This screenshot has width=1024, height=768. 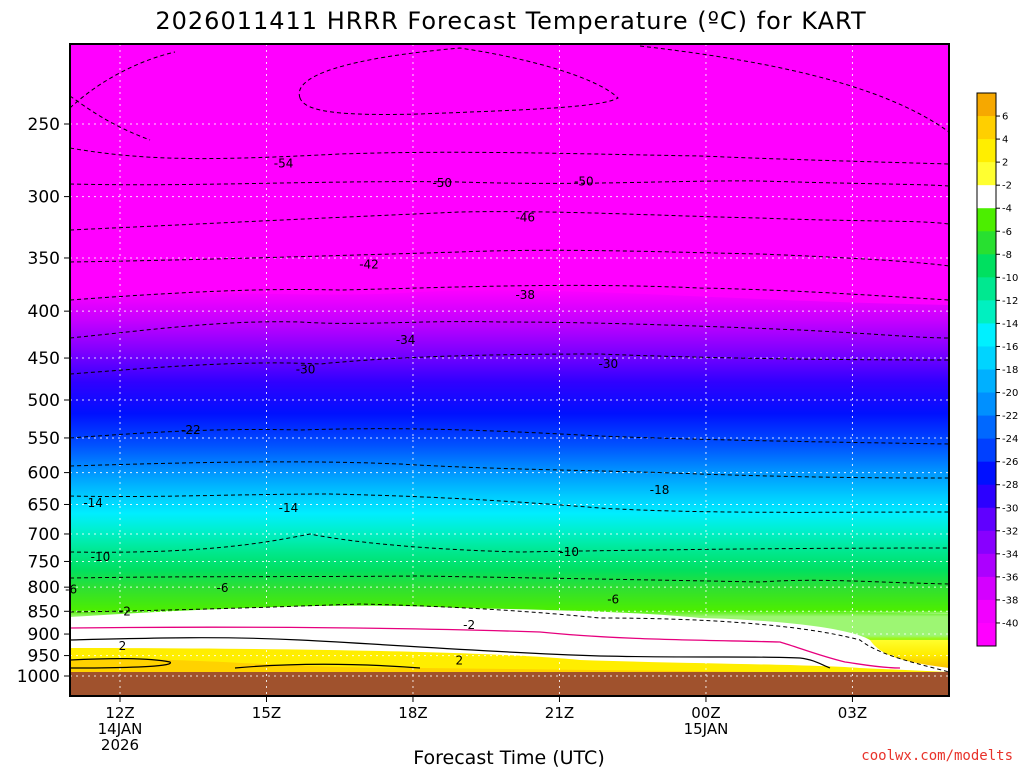 I want to click on colorbar-label: -38, so click(x=1010, y=600).